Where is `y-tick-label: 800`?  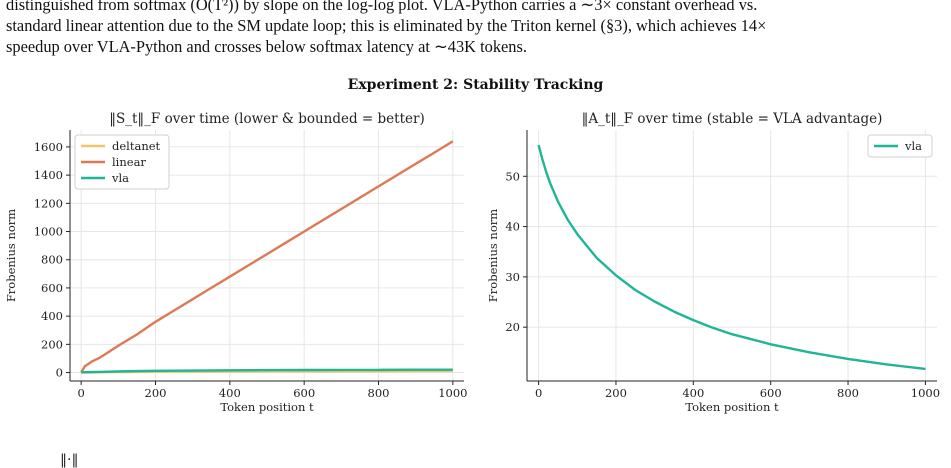
y-tick-label: 800 is located at coordinates (52, 260).